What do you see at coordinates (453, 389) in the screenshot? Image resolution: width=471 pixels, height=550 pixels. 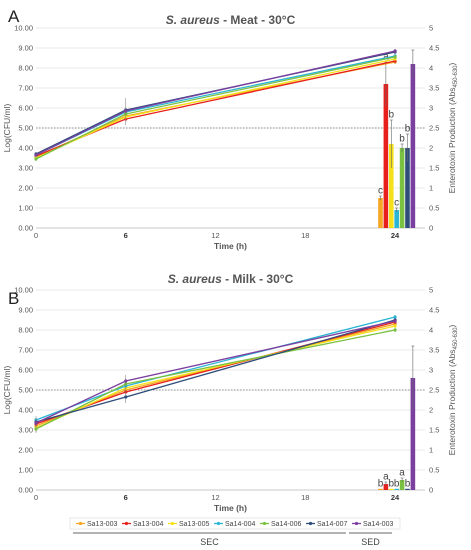 I see `y2-axis-label: Enterotoxin Production (Abs450-630)` at bounding box center [453, 389].